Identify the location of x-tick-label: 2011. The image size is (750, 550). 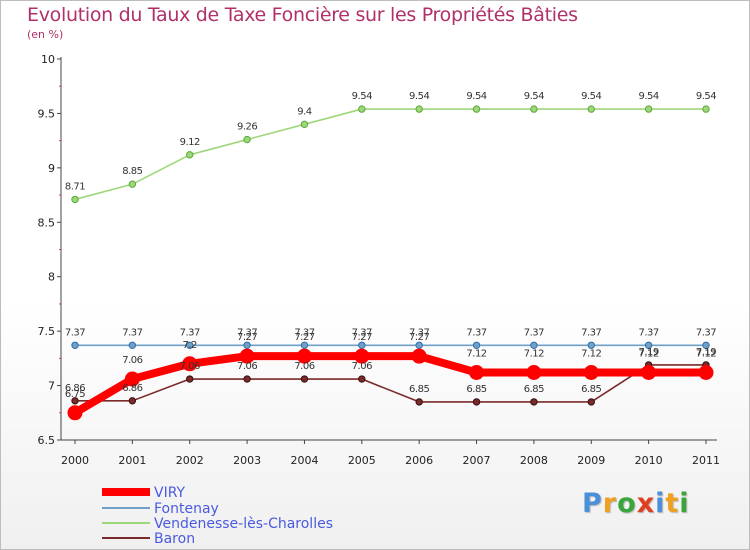
(706, 460).